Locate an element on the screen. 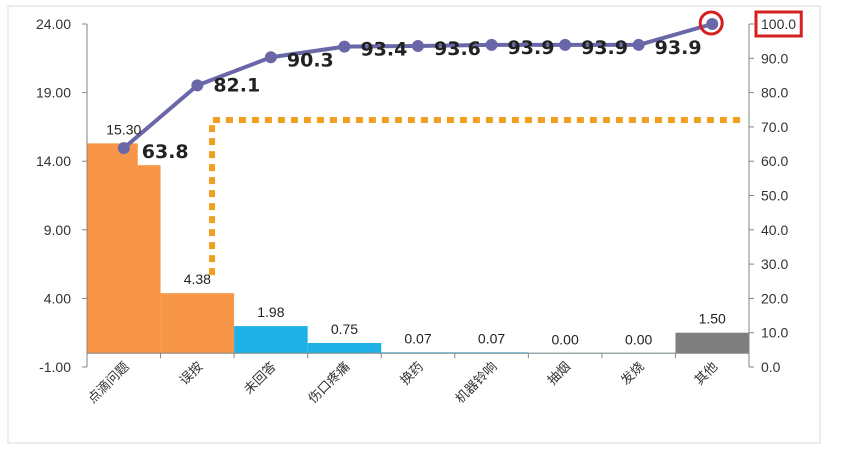 Image resolution: width=841 pixels, height=449 pixels. cumulative-value-label: 63.8 is located at coordinates (165, 152).